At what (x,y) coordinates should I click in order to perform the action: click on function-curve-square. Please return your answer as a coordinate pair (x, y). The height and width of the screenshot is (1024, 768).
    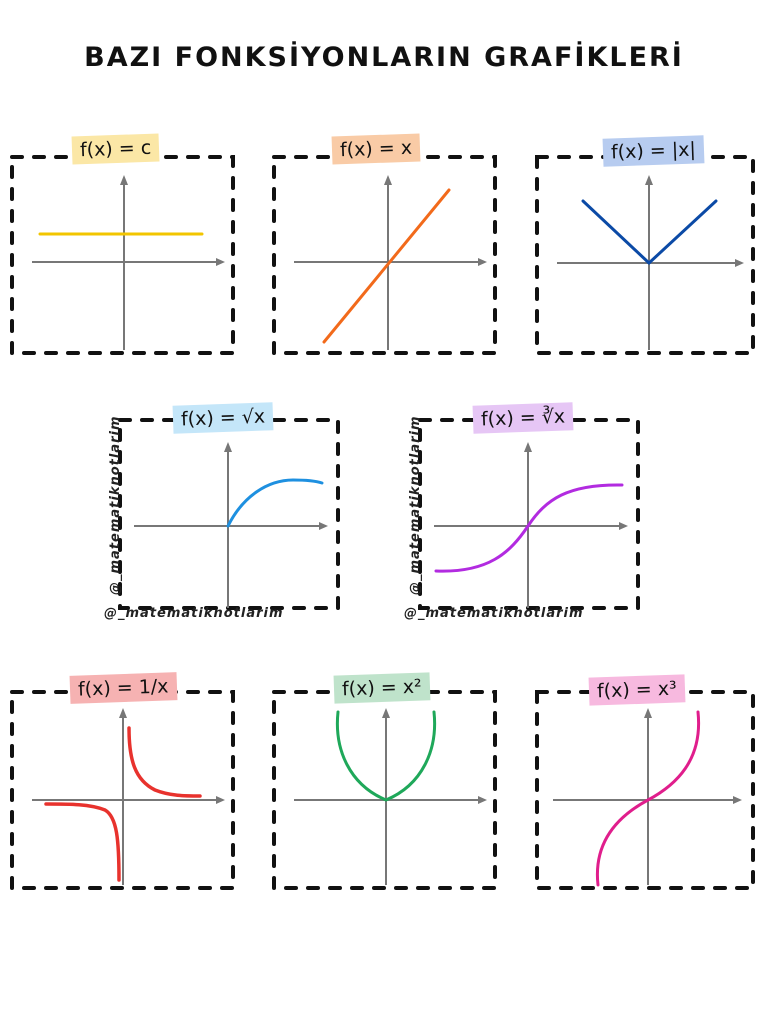
    Looking at the image, I should click on (386, 756).